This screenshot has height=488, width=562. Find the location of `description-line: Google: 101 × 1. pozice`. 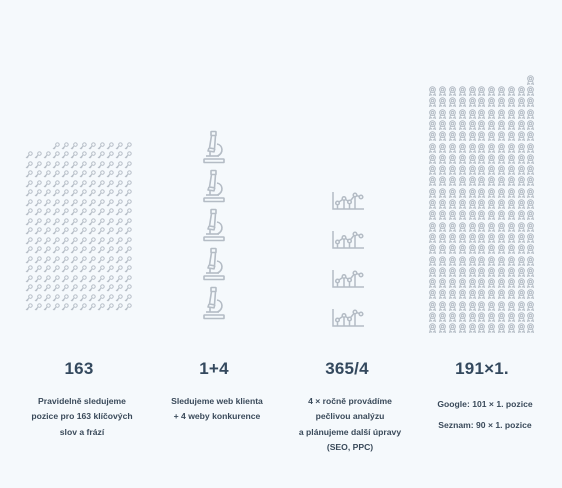

description-line: Google: 101 × 1. pozice is located at coordinates (485, 404).